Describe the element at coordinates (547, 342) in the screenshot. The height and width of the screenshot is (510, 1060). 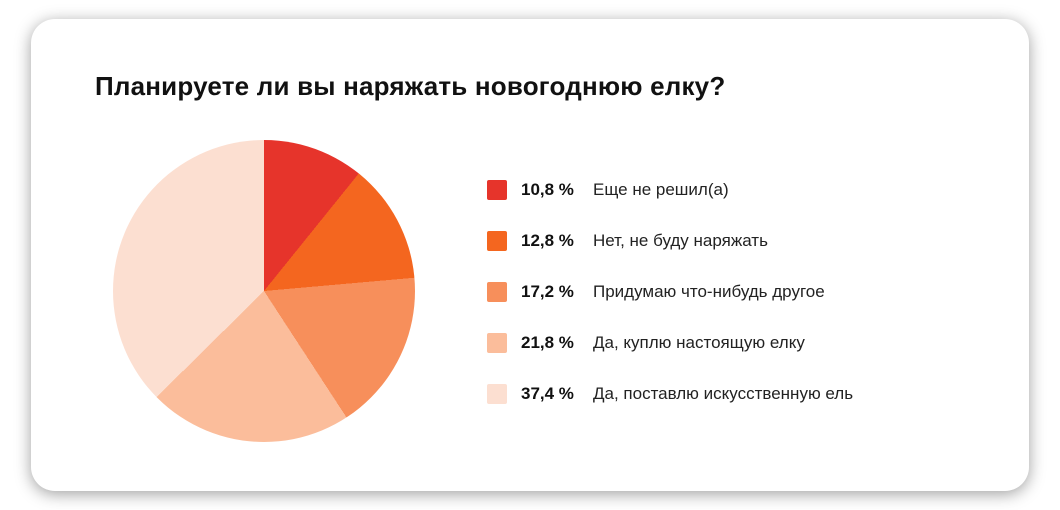
I see `legend-percent: 21,8 %` at that location.